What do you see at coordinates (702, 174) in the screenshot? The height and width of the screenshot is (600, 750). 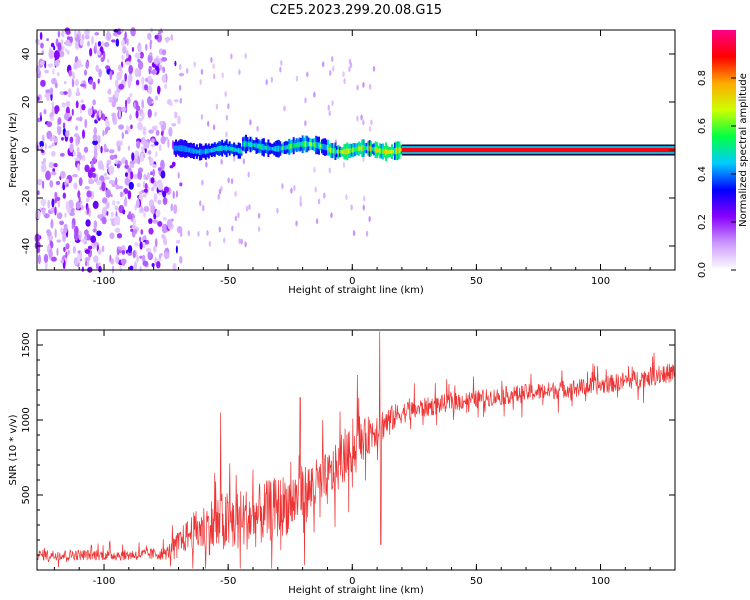 I see `colorbar-tick-label: 0.4` at bounding box center [702, 174].